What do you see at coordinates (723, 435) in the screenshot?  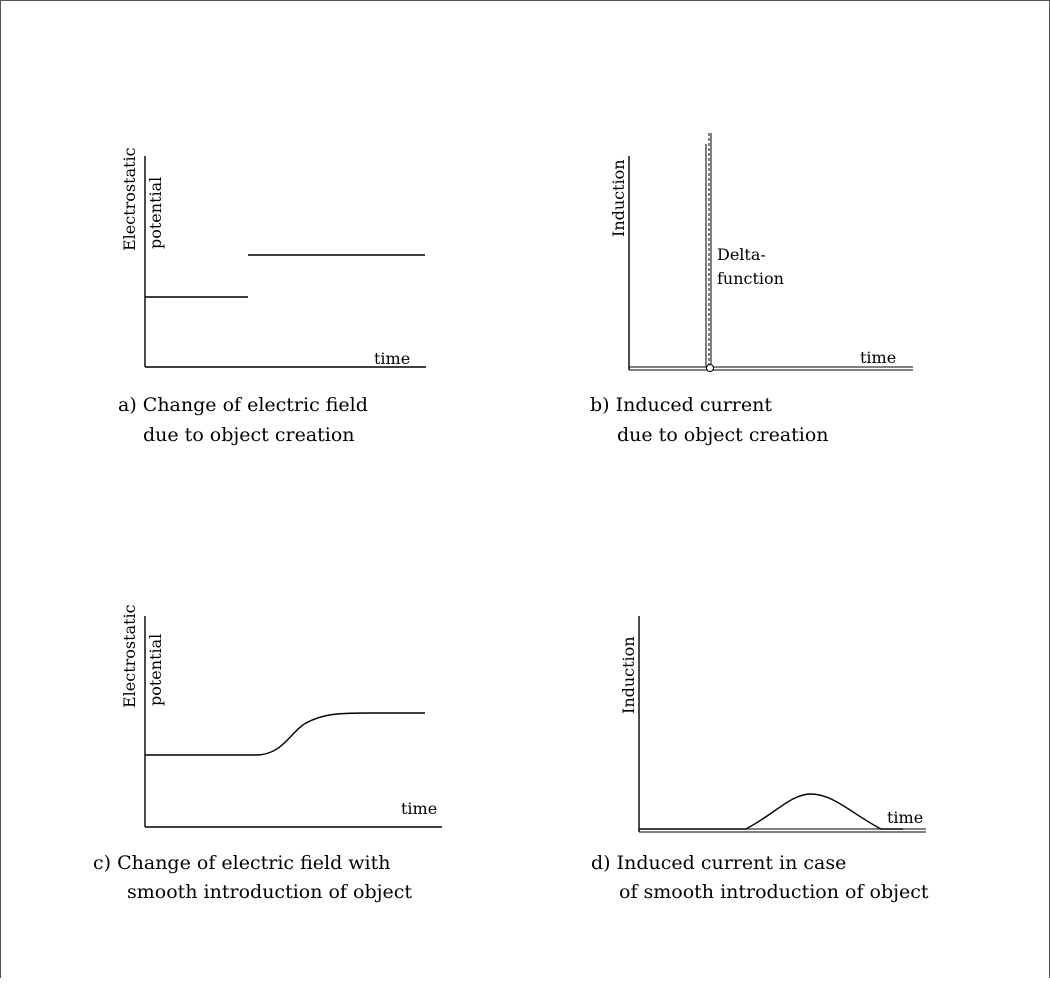 I see `panel-b-caption-line2: due to object creation` at bounding box center [723, 435].